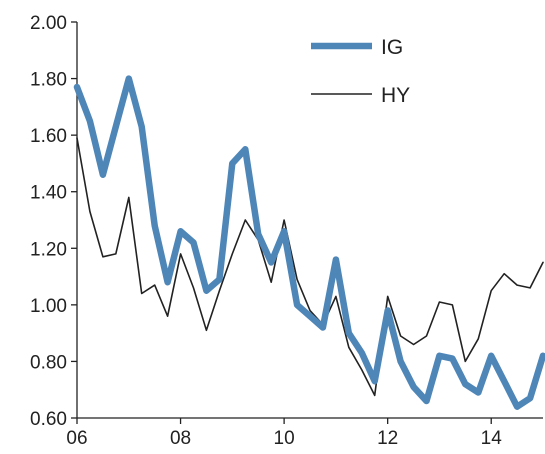 The height and width of the screenshot is (454, 545). What do you see at coordinates (180, 438) in the screenshot?
I see `x-tick-label: 08` at bounding box center [180, 438].